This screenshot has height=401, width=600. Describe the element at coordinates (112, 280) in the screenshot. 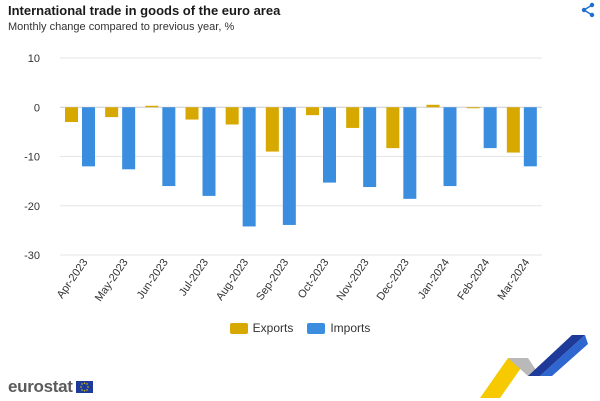

I see `x-tick-label: May-2023` at that location.